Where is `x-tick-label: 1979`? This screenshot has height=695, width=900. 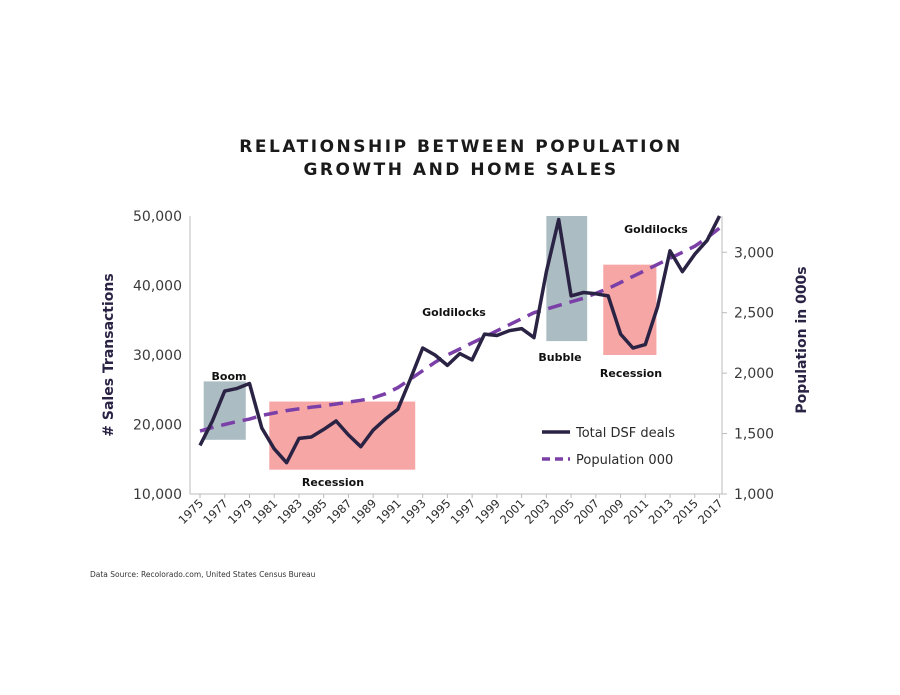
x-tick-label: 1979 is located at coordinates (240, 511).